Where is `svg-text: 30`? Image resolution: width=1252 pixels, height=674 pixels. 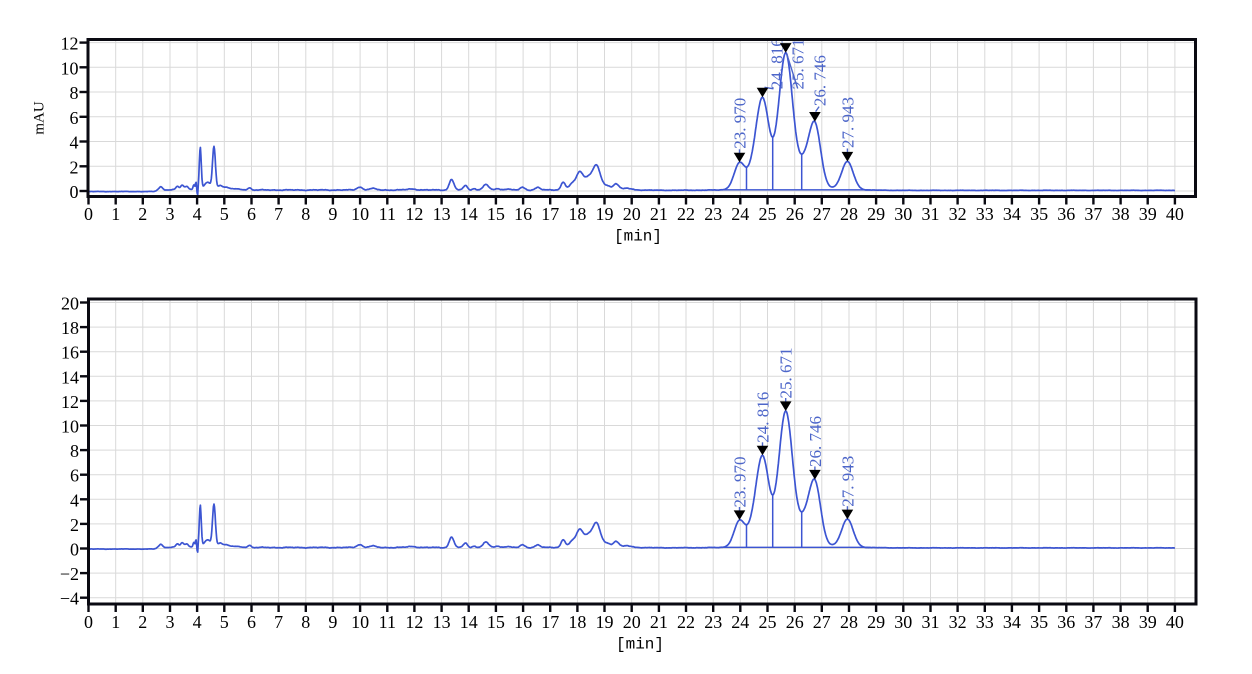
svg-text: 30 is located at coordinates (903, 622).